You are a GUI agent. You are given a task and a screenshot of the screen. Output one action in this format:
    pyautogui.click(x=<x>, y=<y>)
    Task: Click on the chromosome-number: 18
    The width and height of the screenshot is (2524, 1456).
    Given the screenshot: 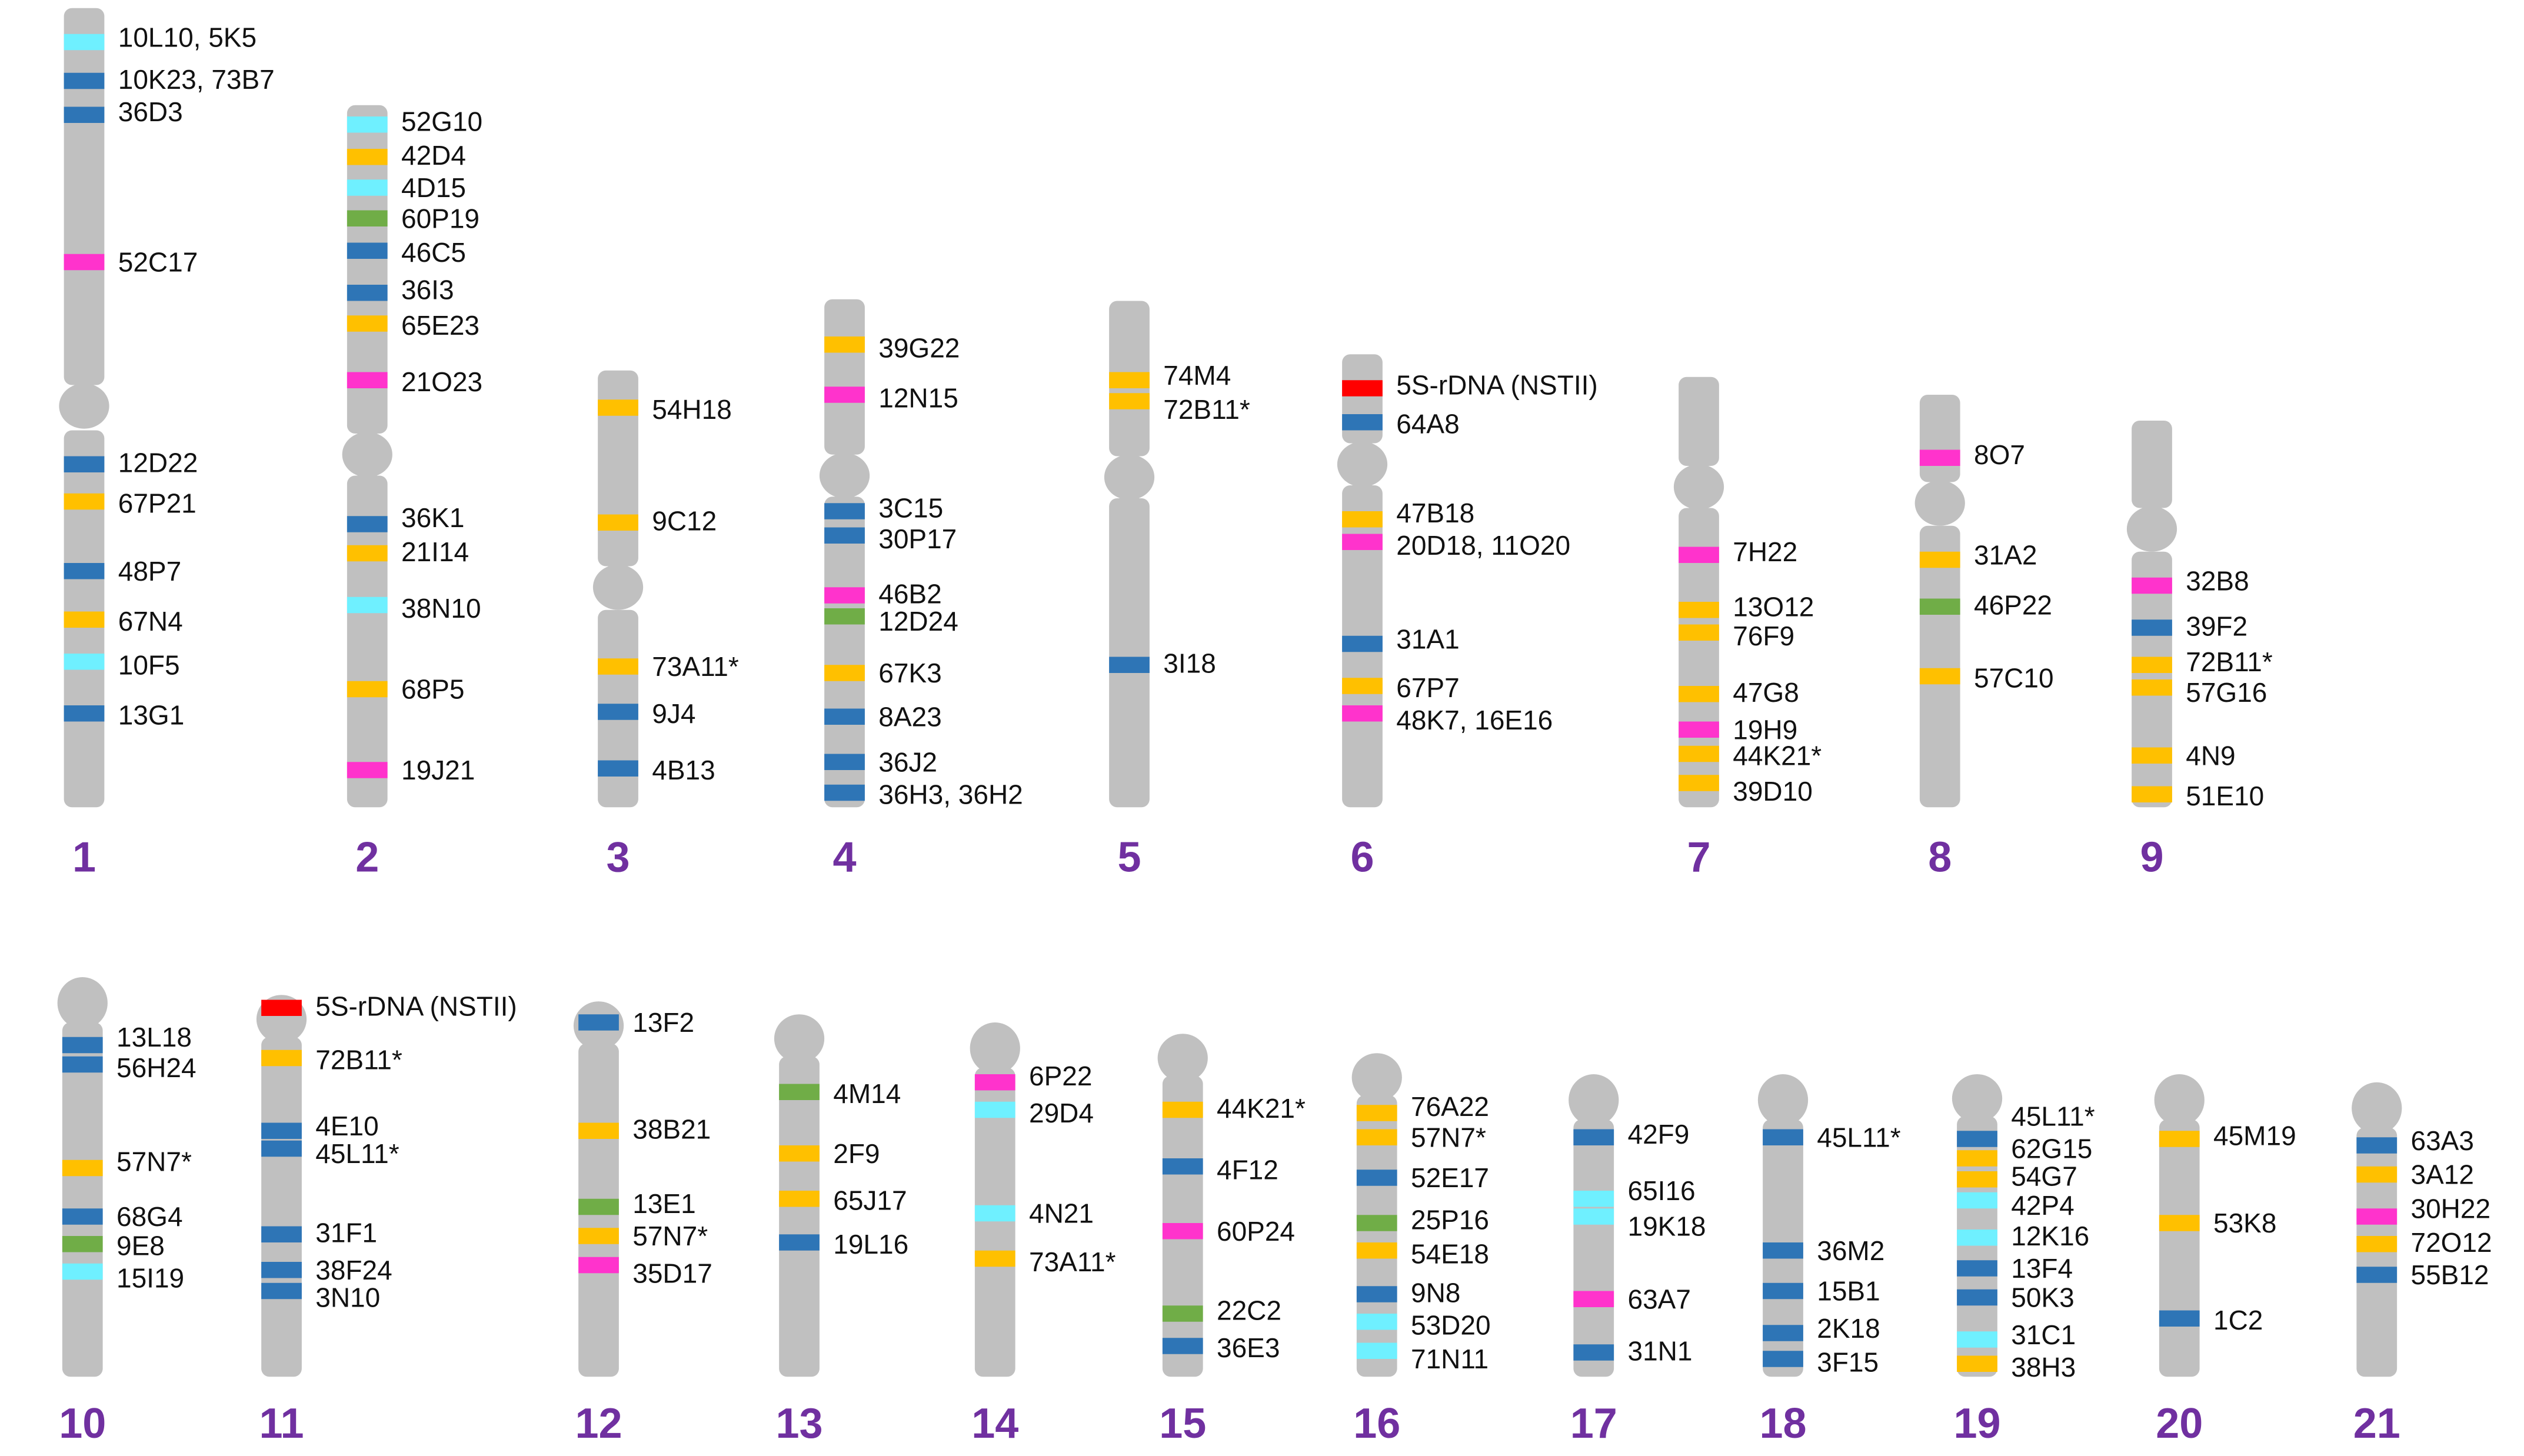 What is the action you would take?
    pyautogui.click(x=1783, y=1423)
    